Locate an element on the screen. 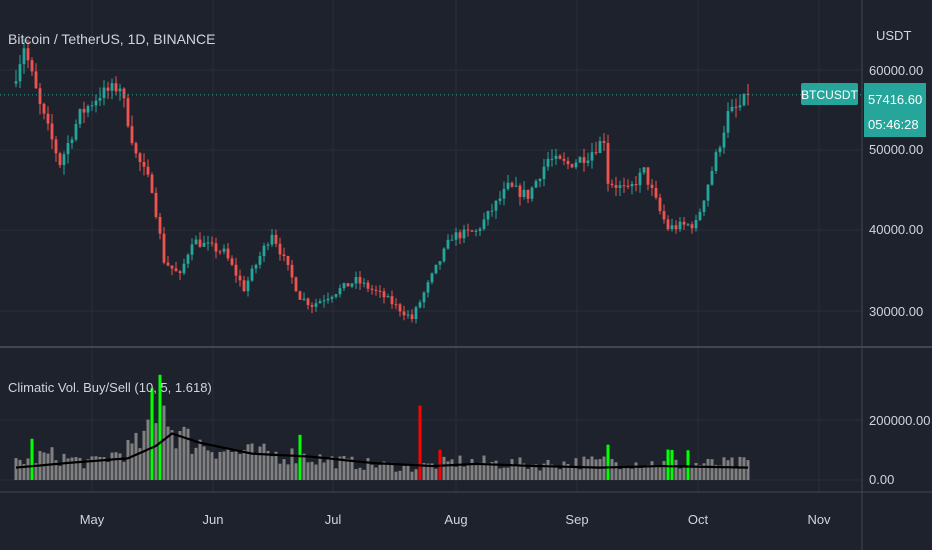  currency-label: USDT is located at coordinates (893, 35).